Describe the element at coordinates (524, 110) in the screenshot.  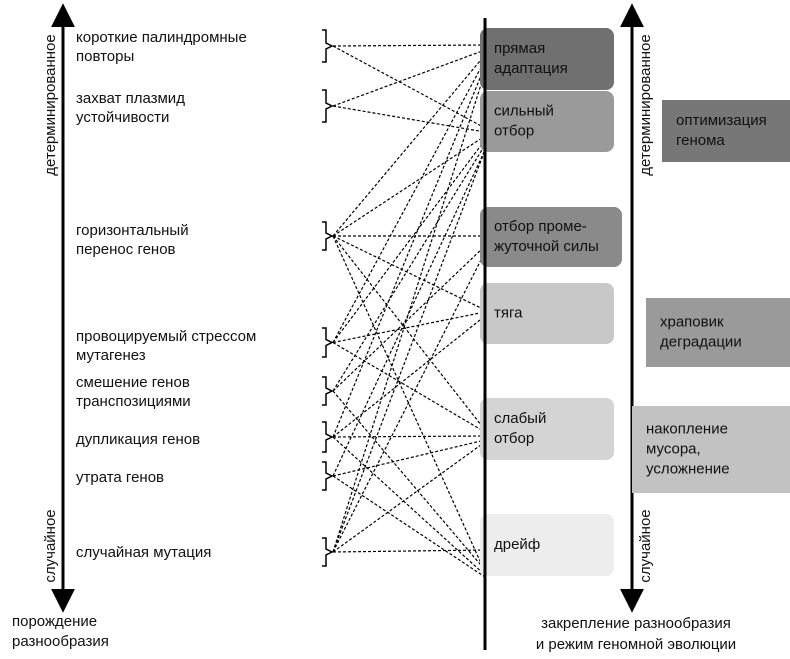
I see `regime-label: сильный` at that location.